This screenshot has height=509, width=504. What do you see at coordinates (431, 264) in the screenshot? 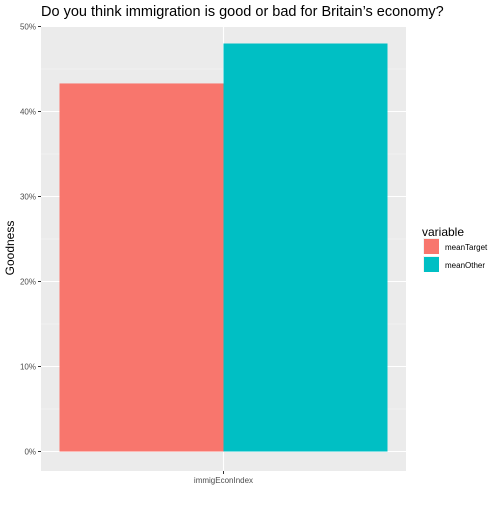
I see `legend-key-meanOther` at bounding box center [431, 264].